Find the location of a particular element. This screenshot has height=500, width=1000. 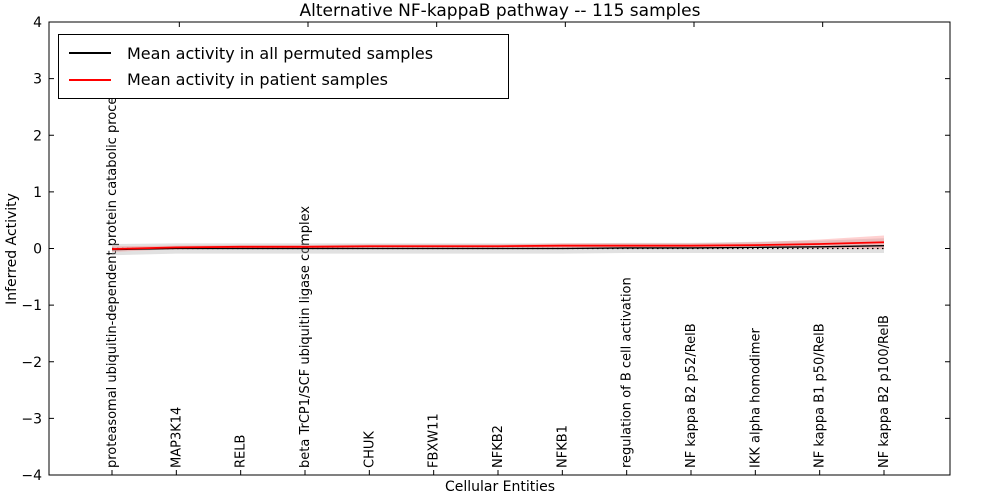

y-tick-label: 3 is located at coordinates (37, 80).